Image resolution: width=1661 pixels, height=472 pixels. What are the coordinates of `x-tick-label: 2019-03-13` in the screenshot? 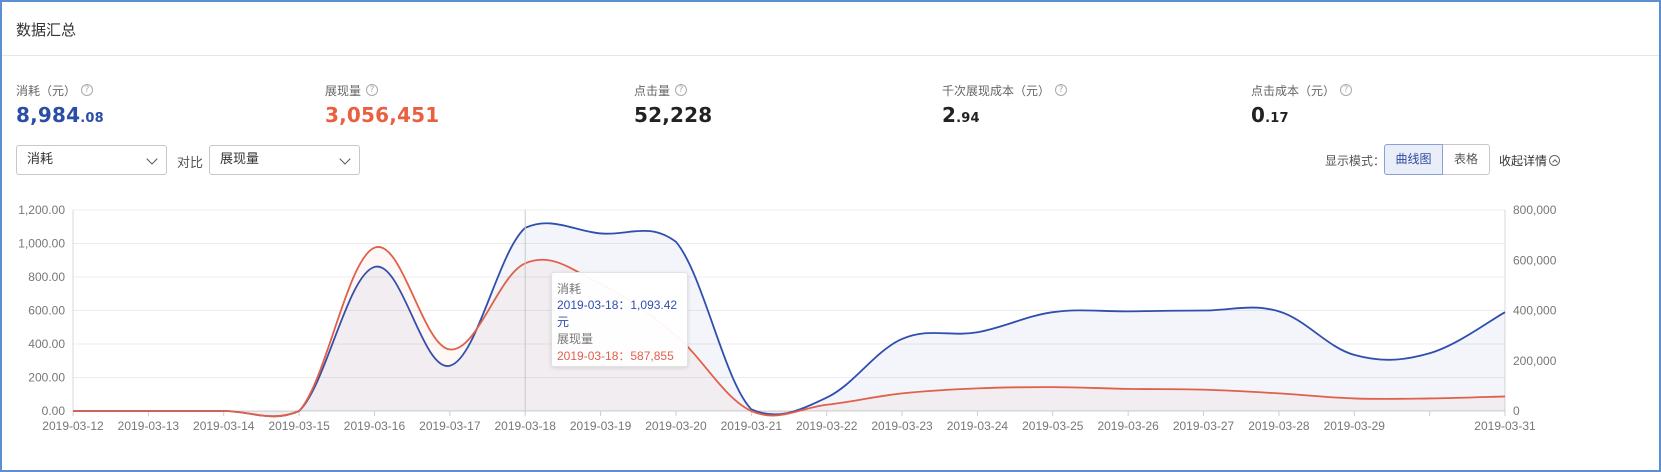 It's located at (149, 426).